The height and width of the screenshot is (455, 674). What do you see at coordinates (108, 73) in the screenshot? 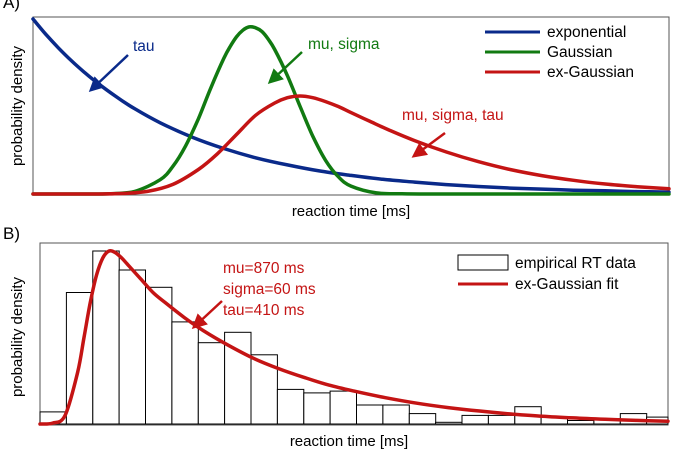
I see `annotation-tau-arrow` at bounding box center [108, 73].